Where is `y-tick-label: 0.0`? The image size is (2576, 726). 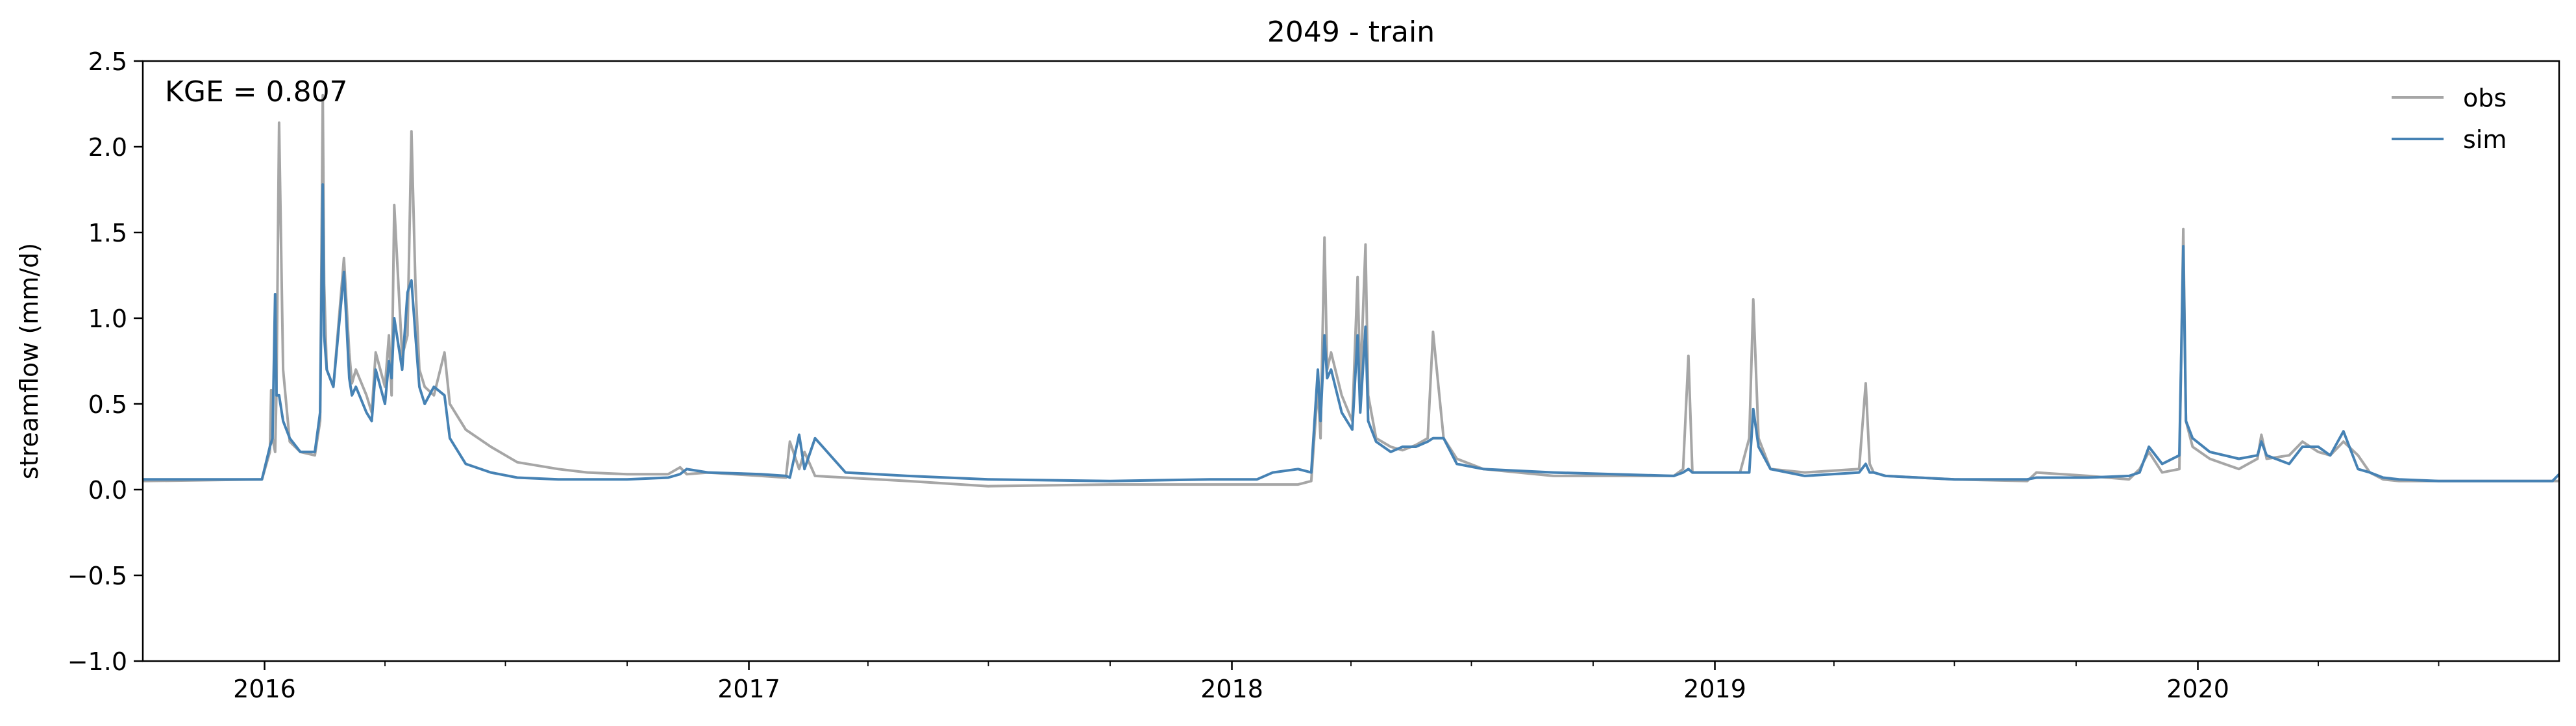 y-tick-label: 0.0 is located at coordinates (107, 490).